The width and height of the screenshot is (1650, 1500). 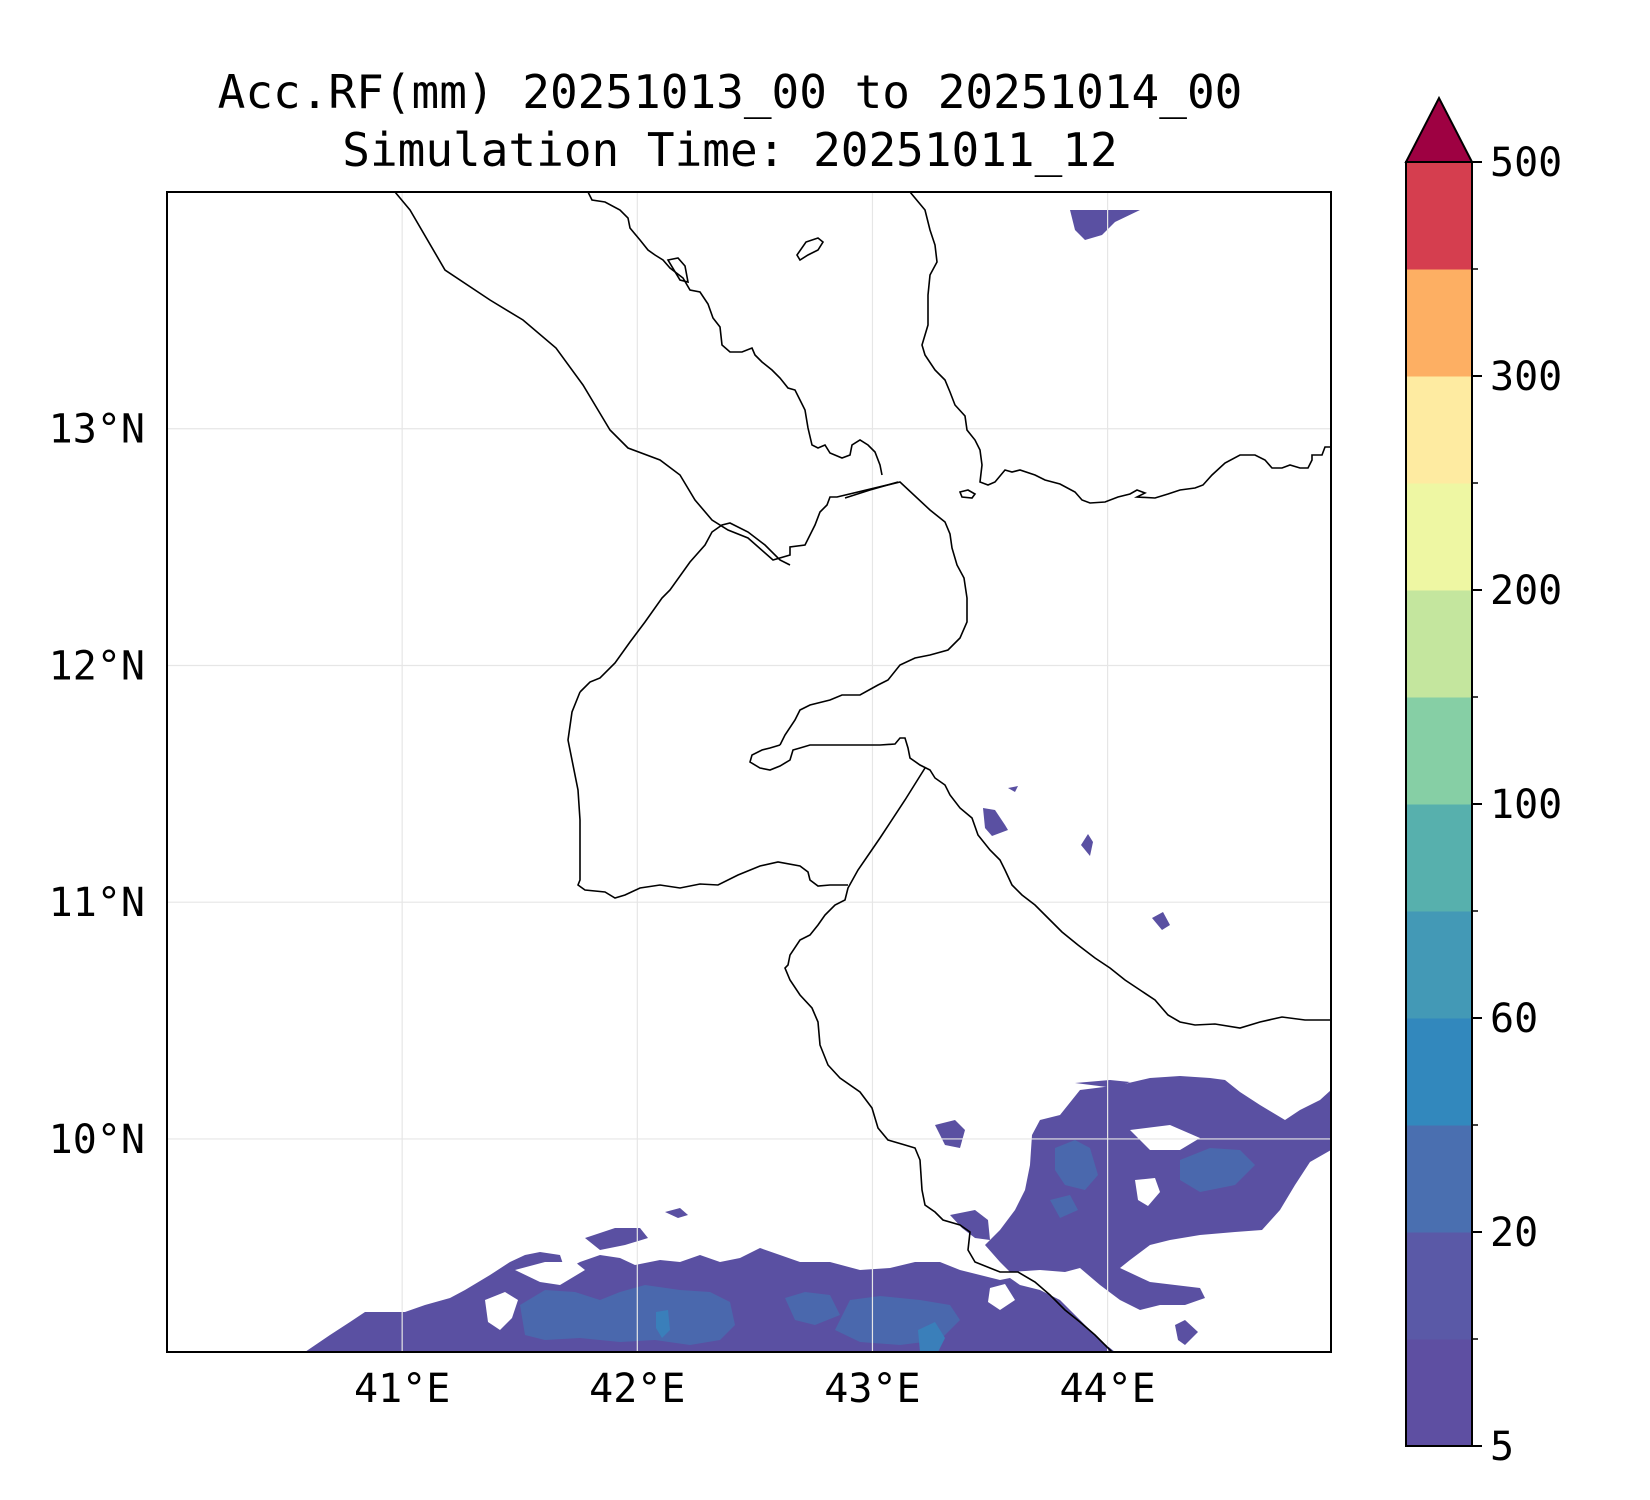 What do you see at coordinates (872, 1389) in the screenshot?
I see `lon-tick-label: 43°E` at bounding box center [872, 1389].